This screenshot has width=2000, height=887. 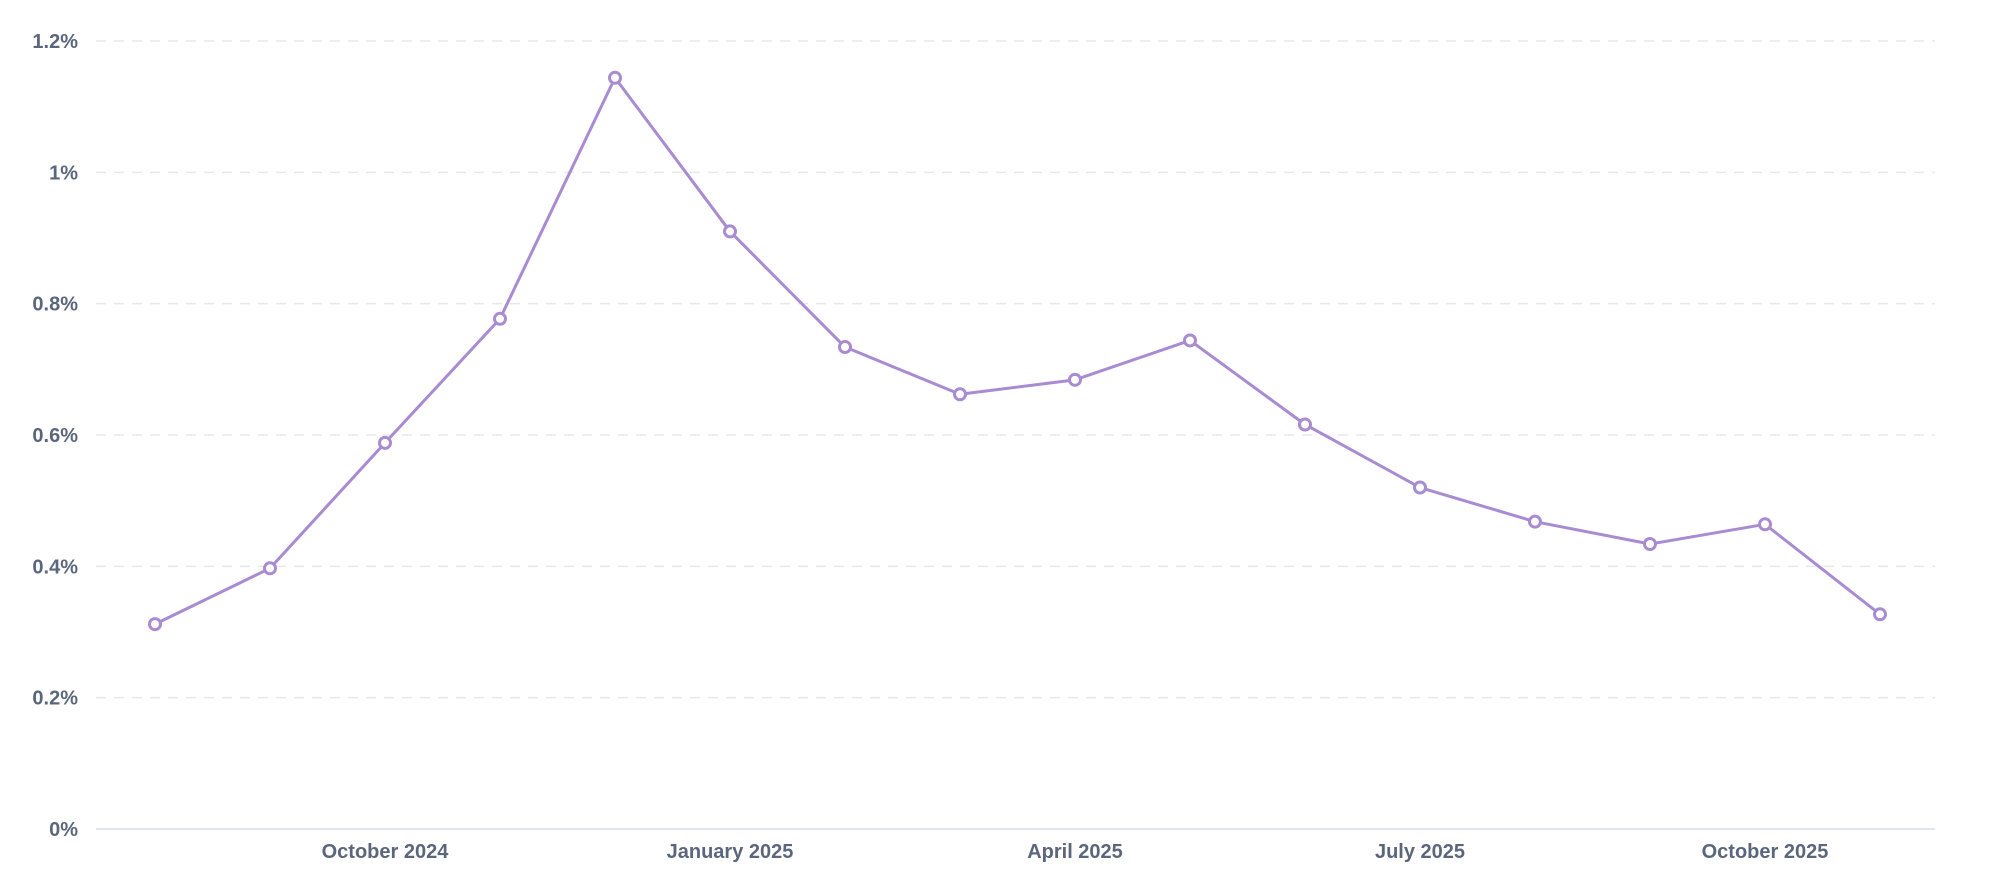 What do you see at coordinates (63, 830) in the screenshot?
I see `y-tick-label: 0%` at bounding box center [63, 830].